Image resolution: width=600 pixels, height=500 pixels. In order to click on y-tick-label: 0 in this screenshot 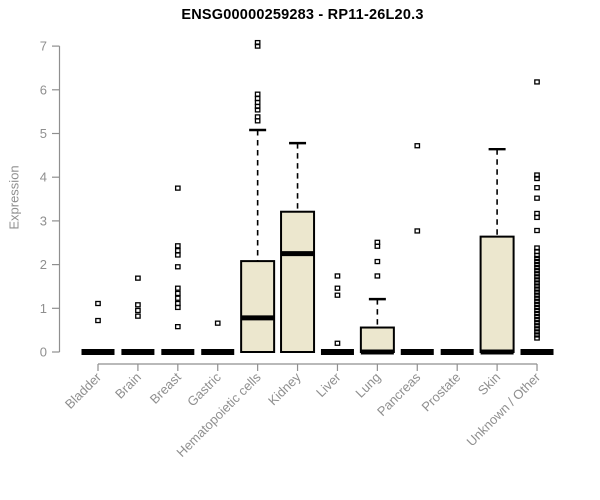, I will do `click(43, 352)`.